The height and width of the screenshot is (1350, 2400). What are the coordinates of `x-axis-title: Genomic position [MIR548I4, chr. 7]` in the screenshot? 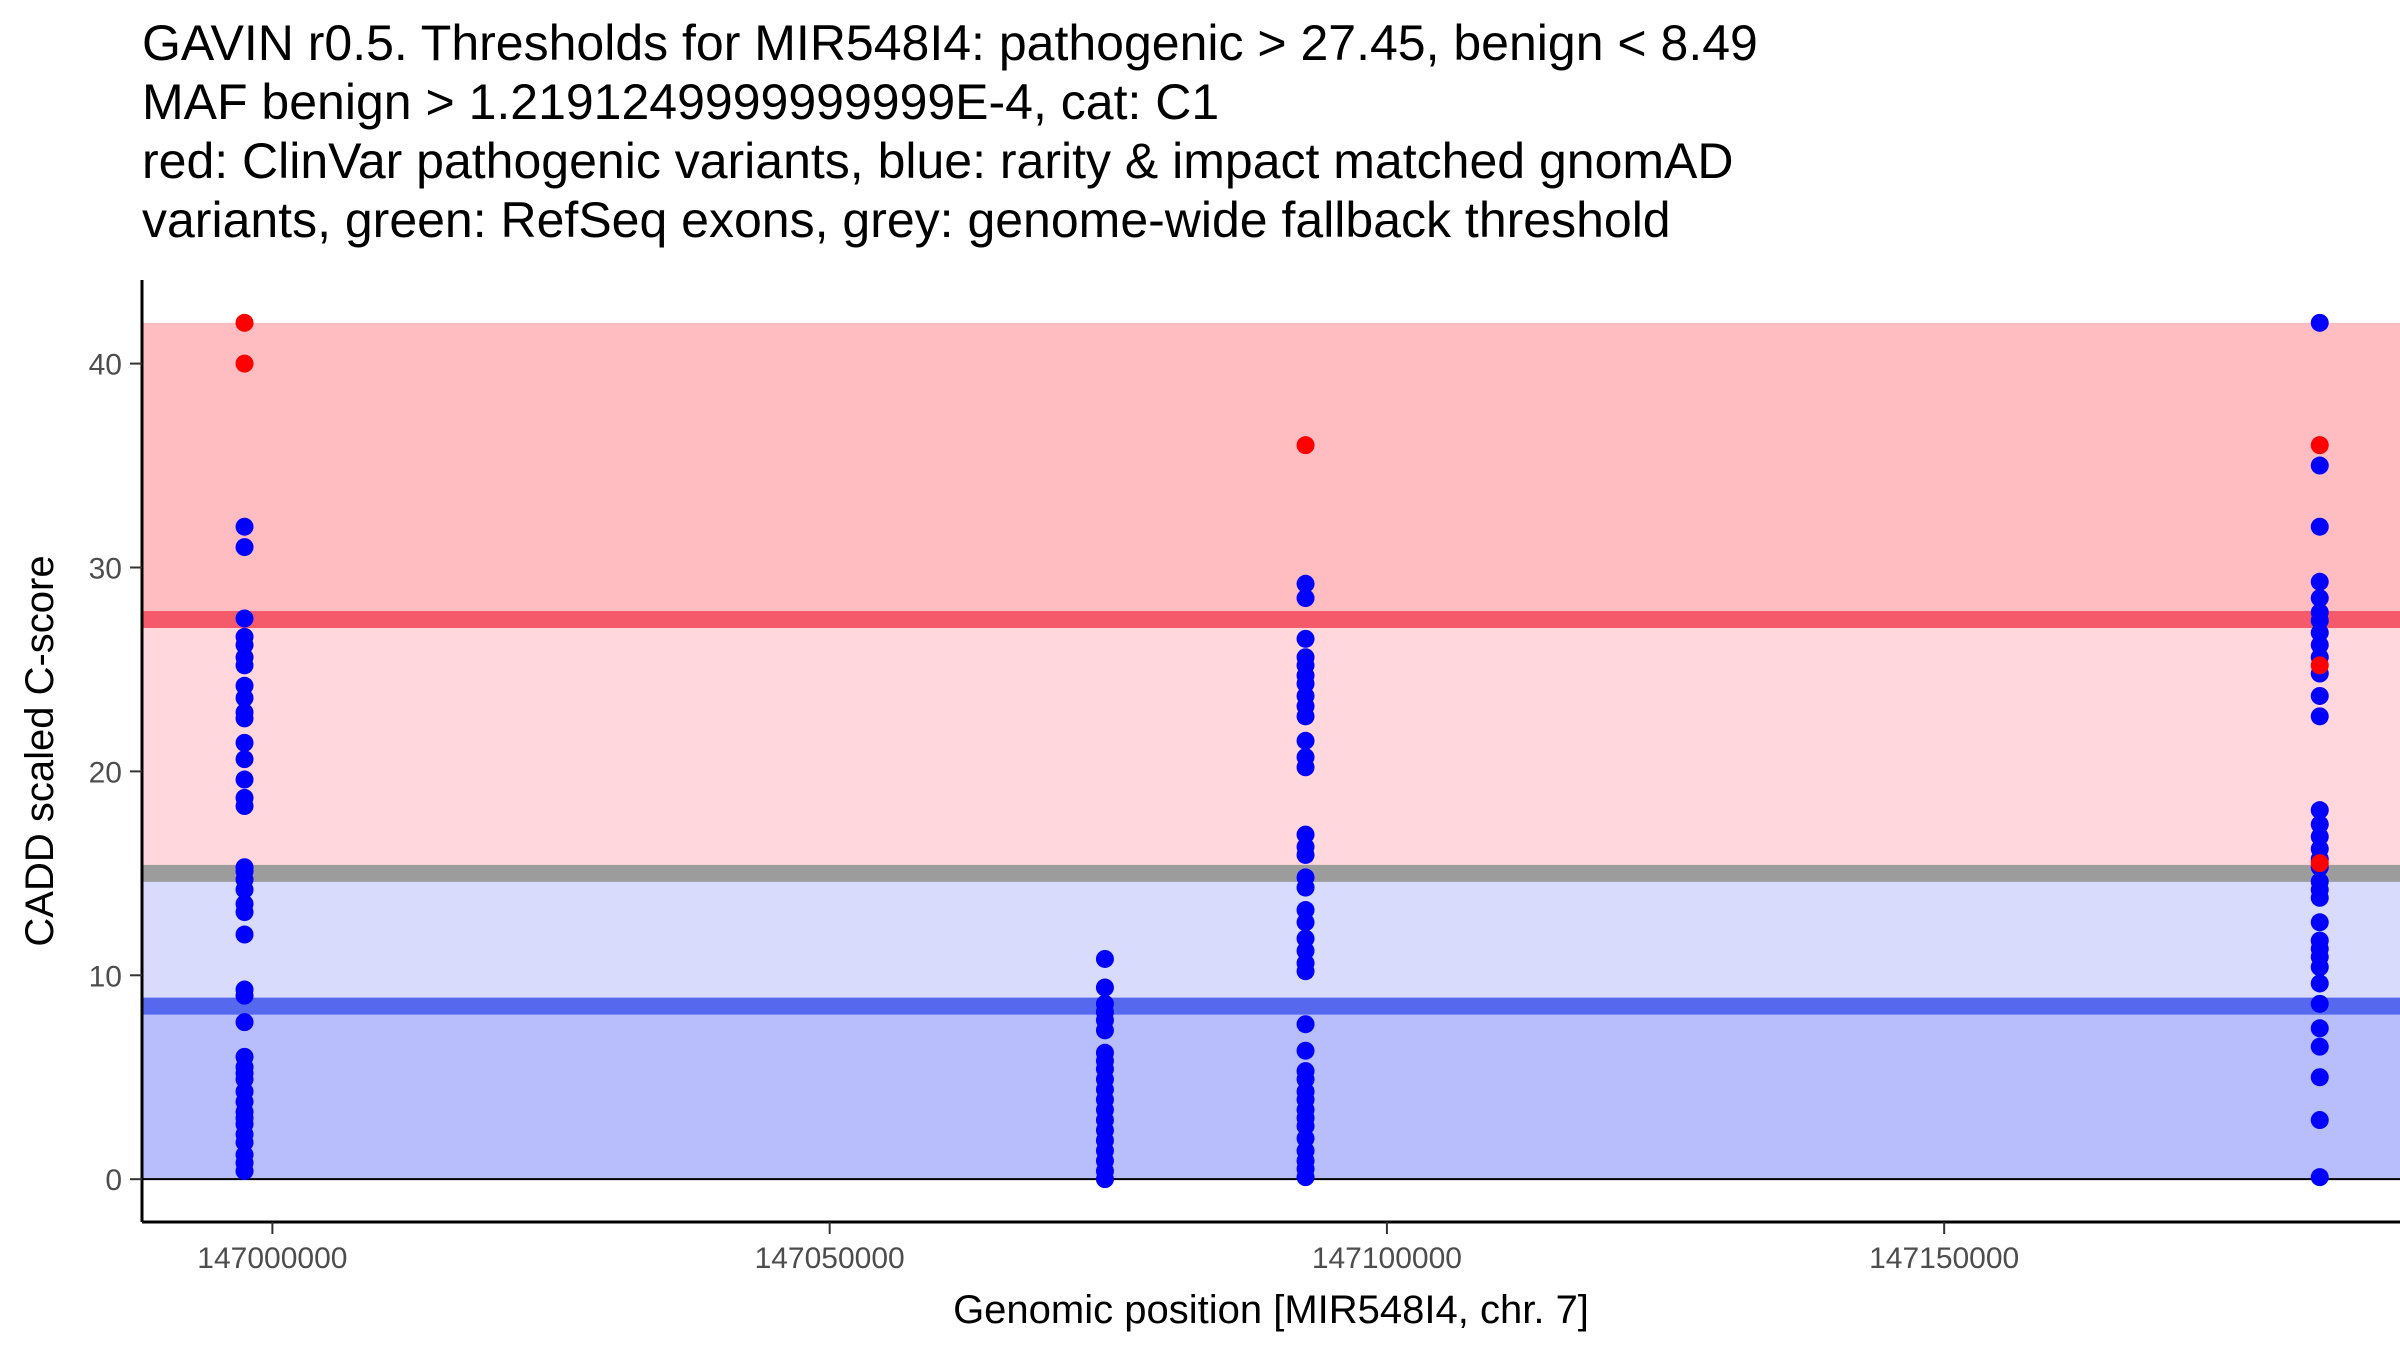 It's located at (1271, 1310).